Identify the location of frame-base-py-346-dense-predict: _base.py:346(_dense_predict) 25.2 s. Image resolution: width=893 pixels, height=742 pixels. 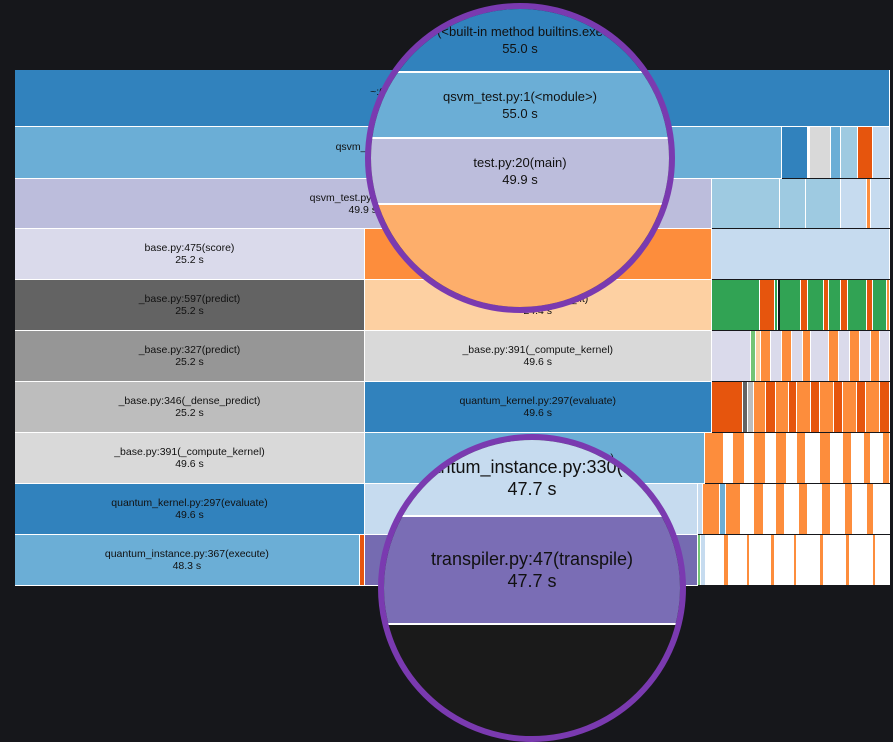
(190, 407).